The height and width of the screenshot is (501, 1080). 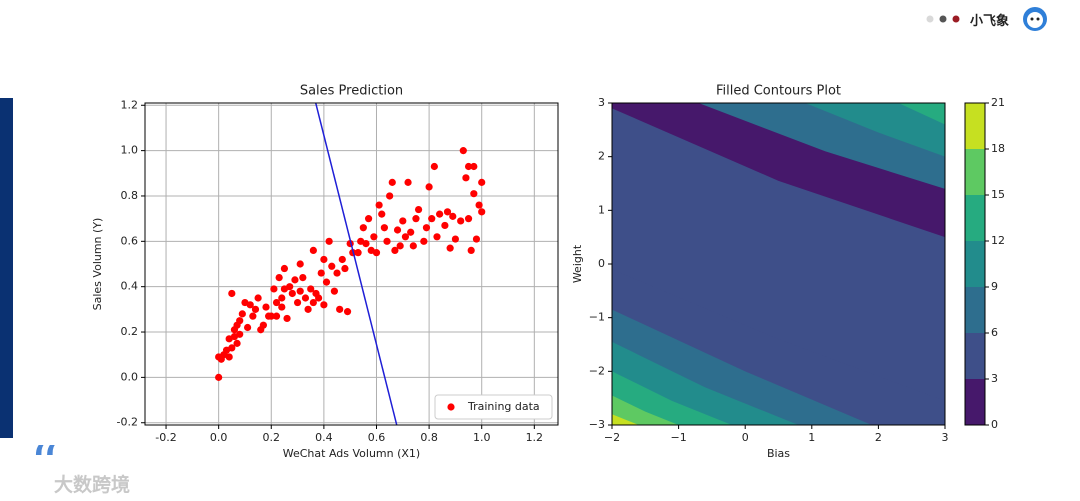 I want to click on y-tick-label: −3, so click(x=597, y=424).